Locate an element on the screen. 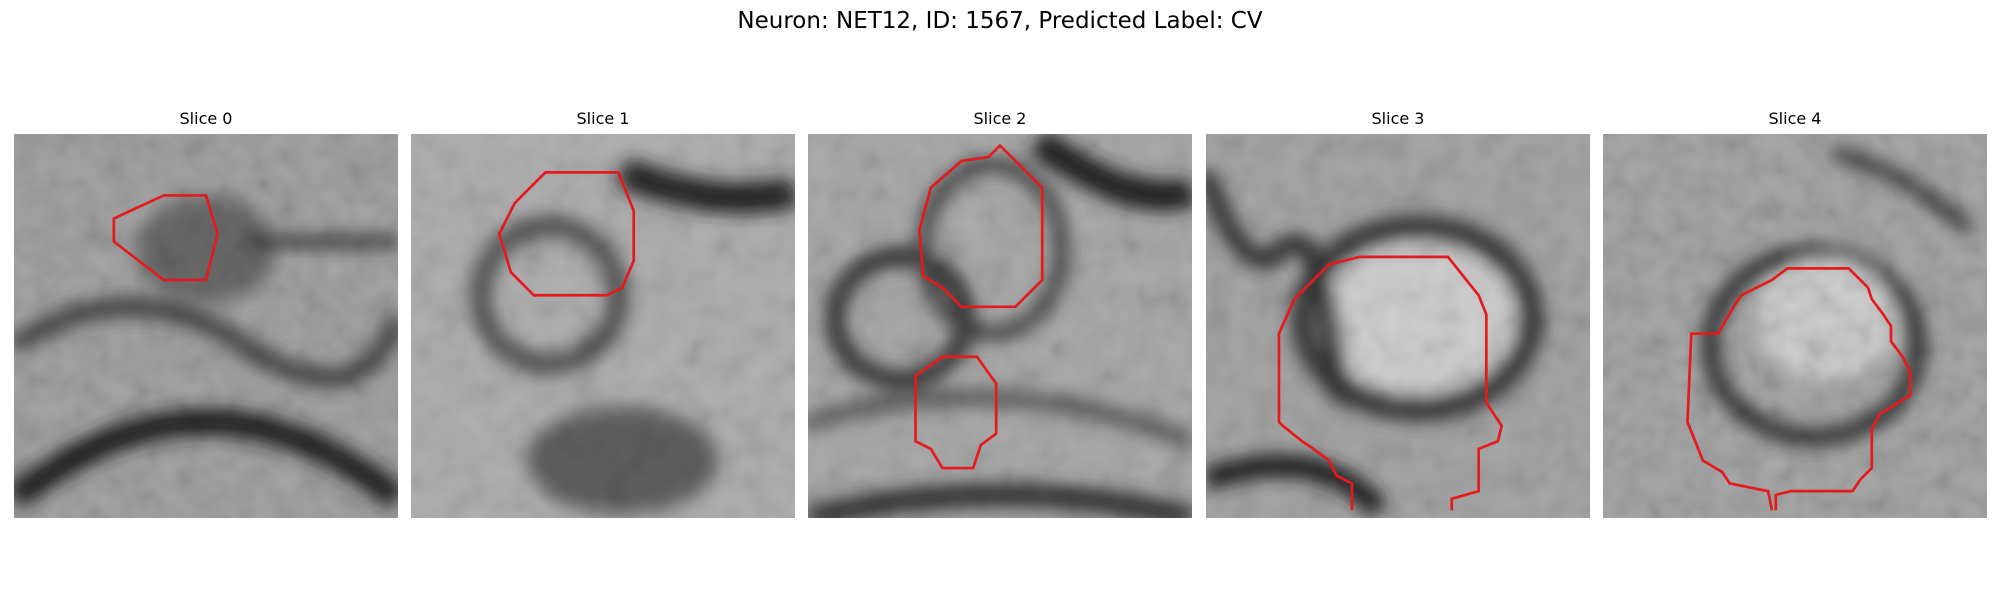 The image size is (2000, 600). slice-panel-0: Slice 0 is located at coordinates (206, 313).